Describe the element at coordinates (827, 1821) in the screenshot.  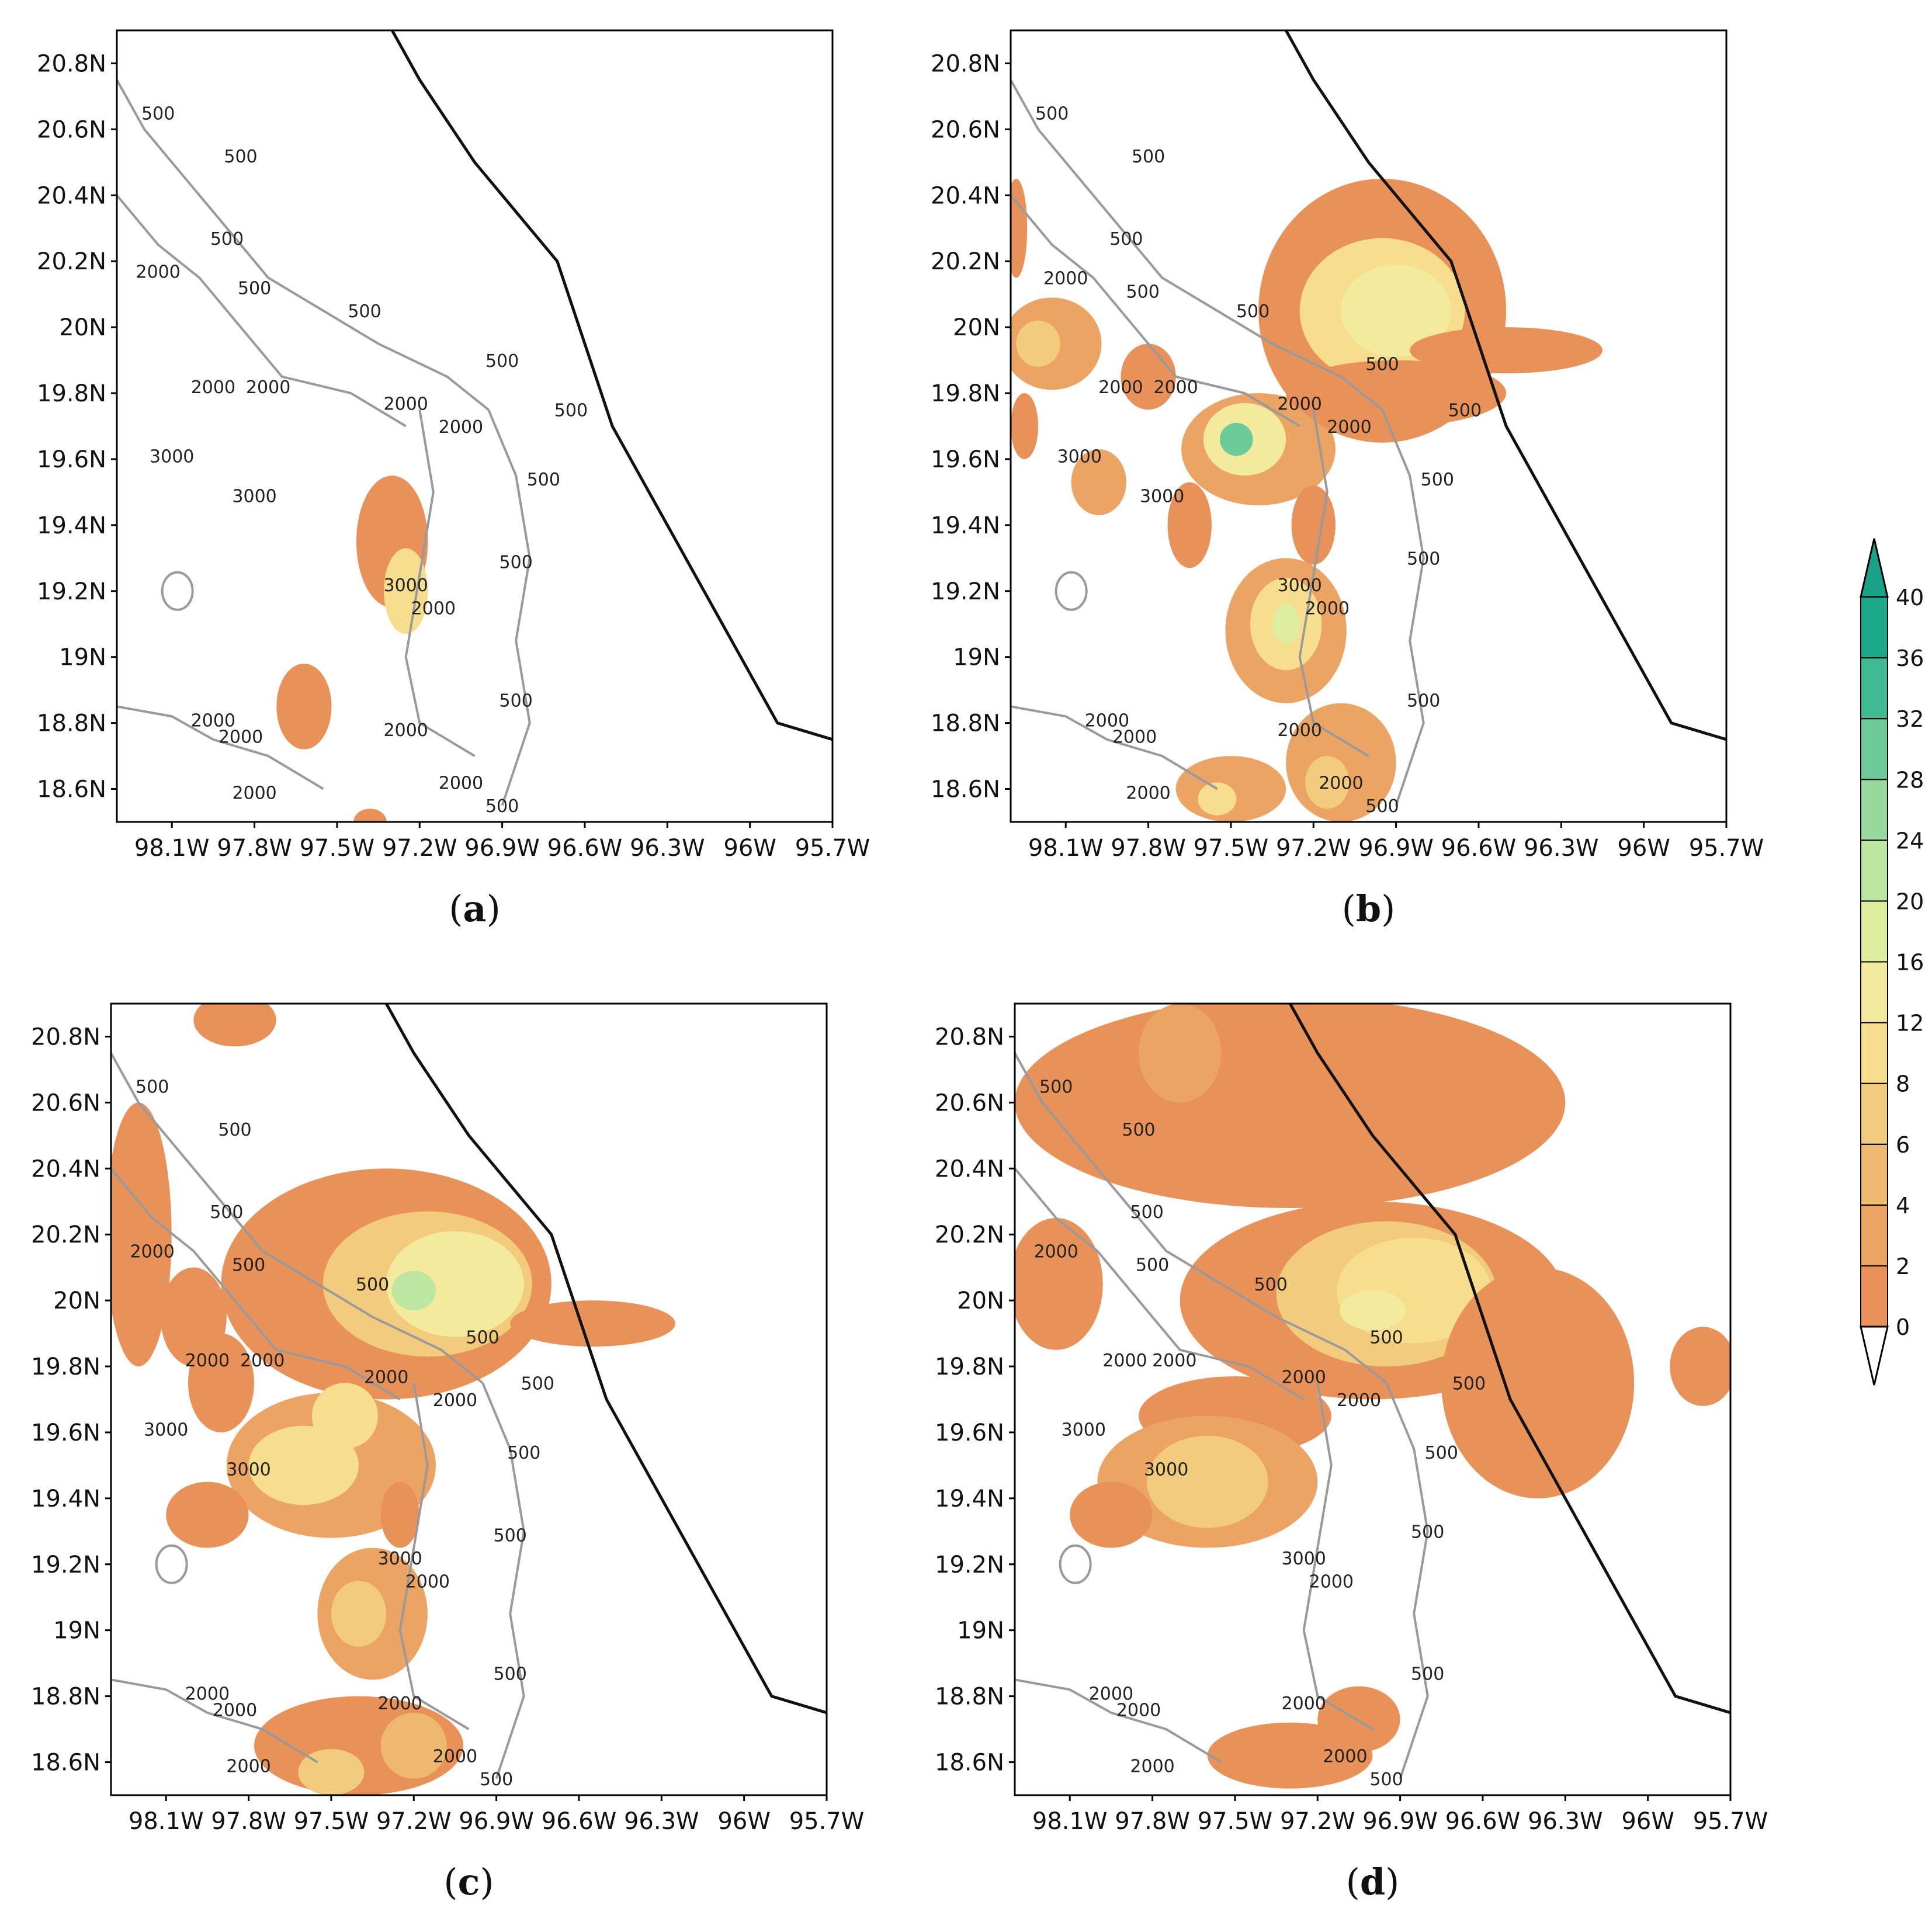
I see `lon-tick-label: 95.7W` at that location.